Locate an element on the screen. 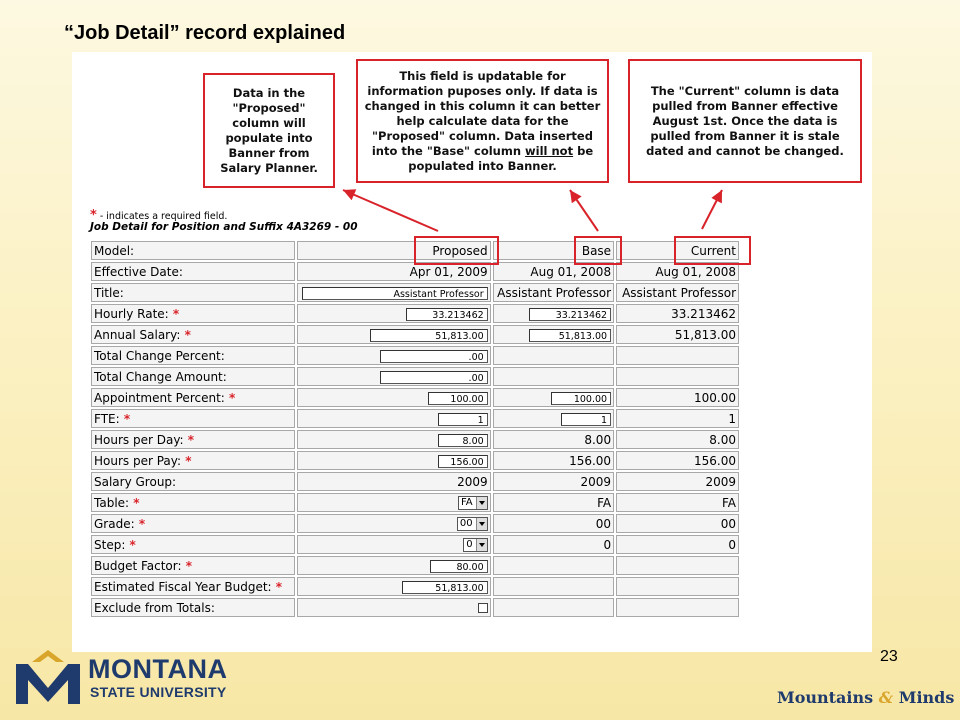 The image size is (960, 720). highlight-proposed is located at coordinates (456, 250).